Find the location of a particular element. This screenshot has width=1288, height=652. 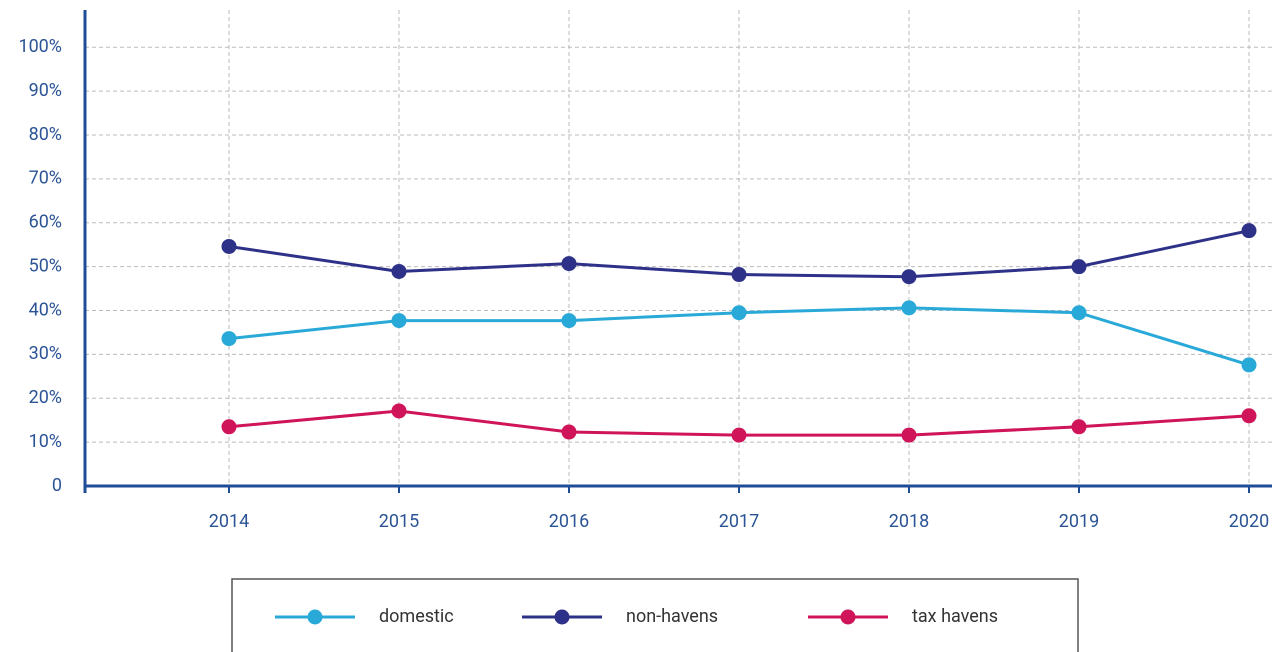

y-tick-label: 50% is located at coordinates (45, 265).